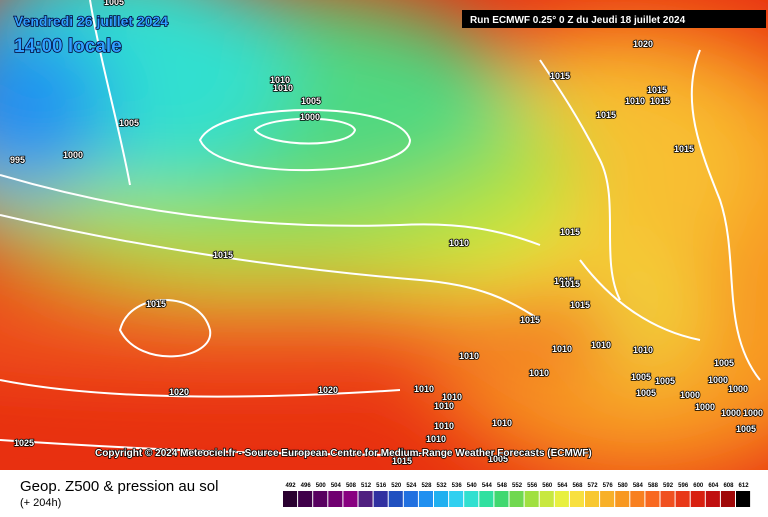 Image resolution: width=768 pixels, height=517 pixels. I want to click on legend-label: 528, so click(426, 486).